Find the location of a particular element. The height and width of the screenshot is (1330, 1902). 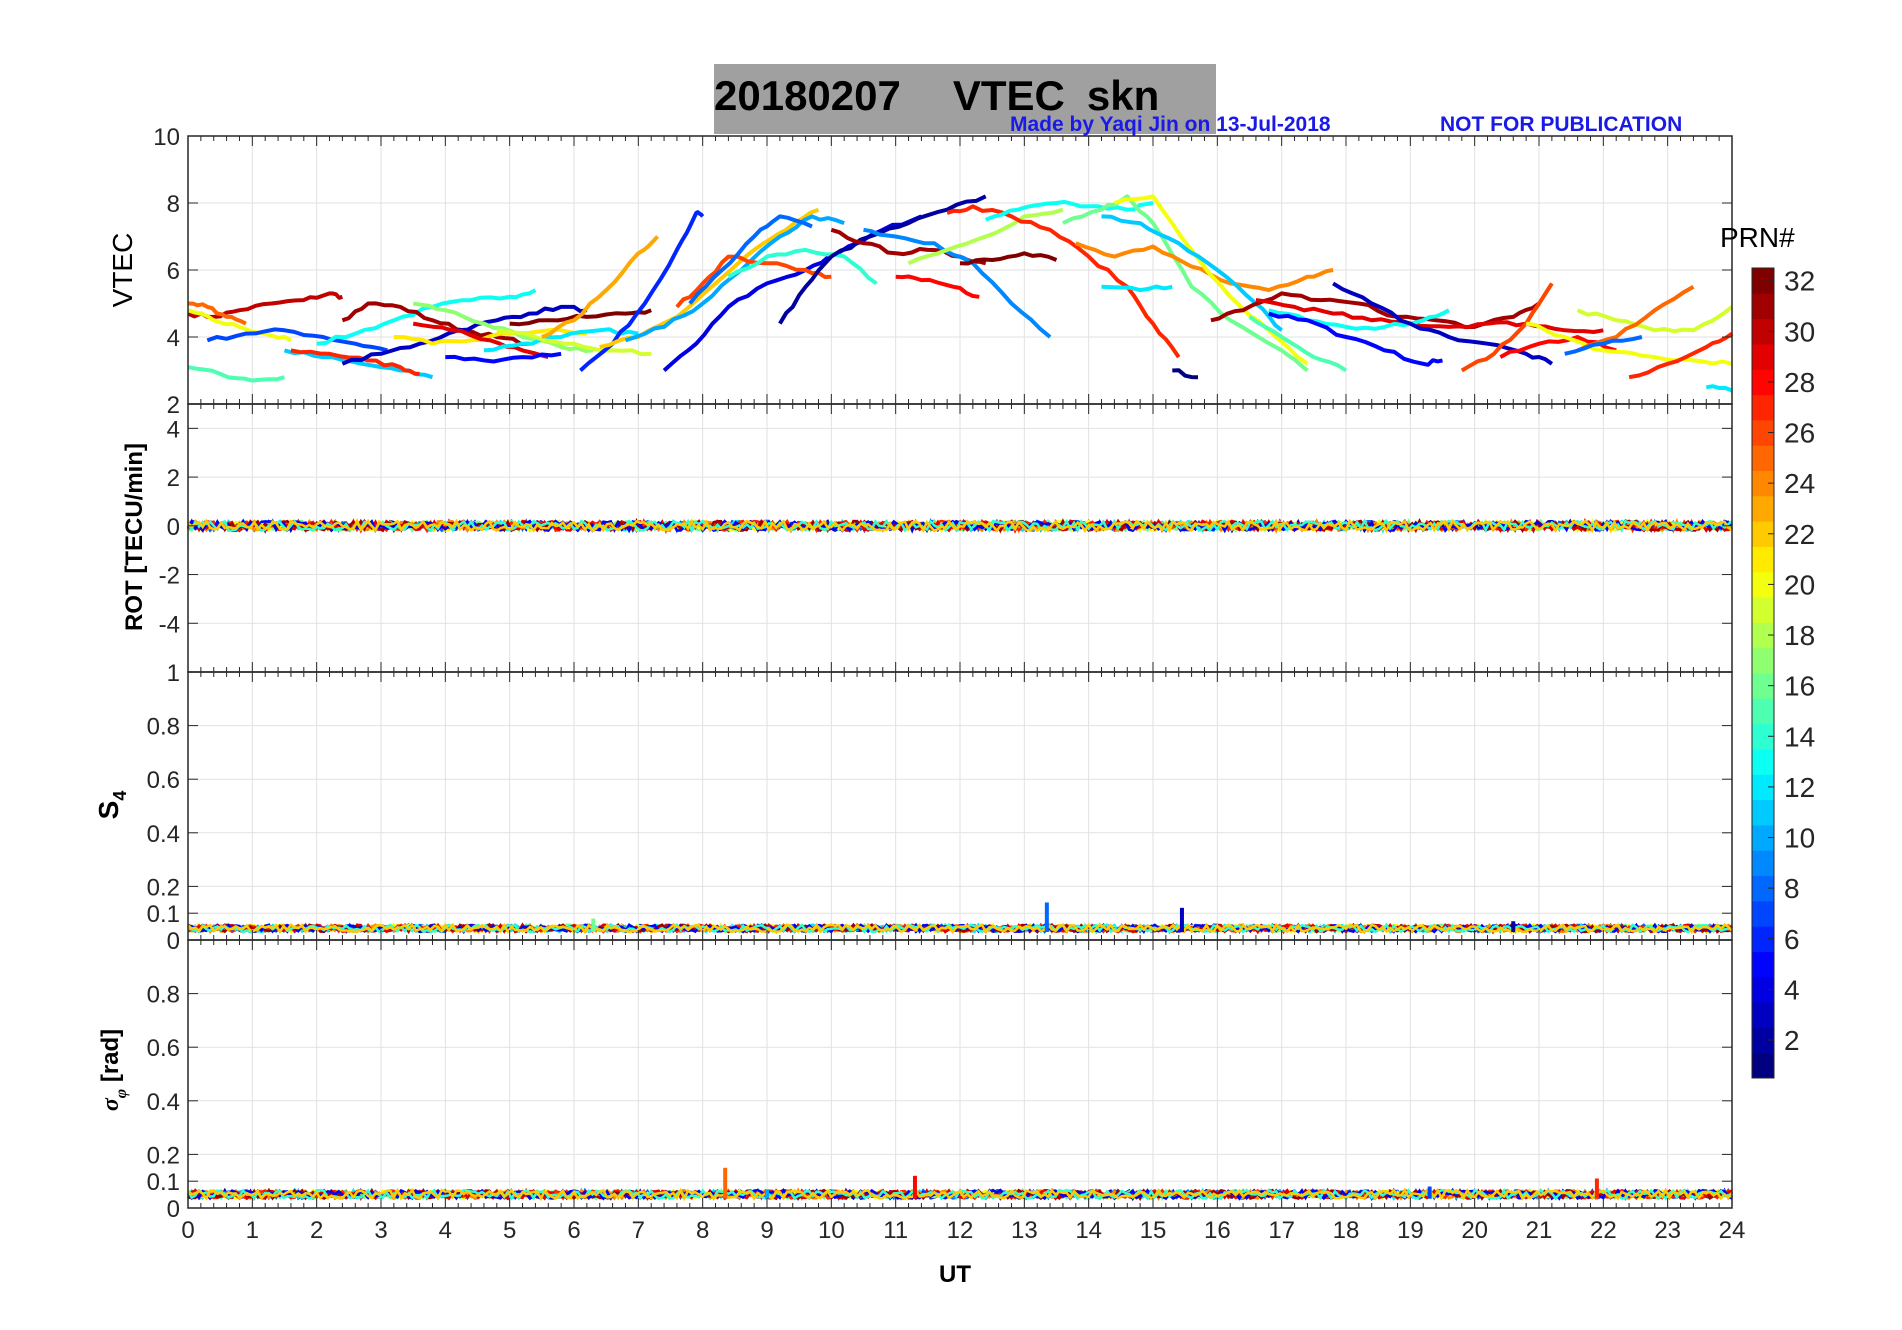

y-tick-label: 8 is located at coordinates (173, 204).